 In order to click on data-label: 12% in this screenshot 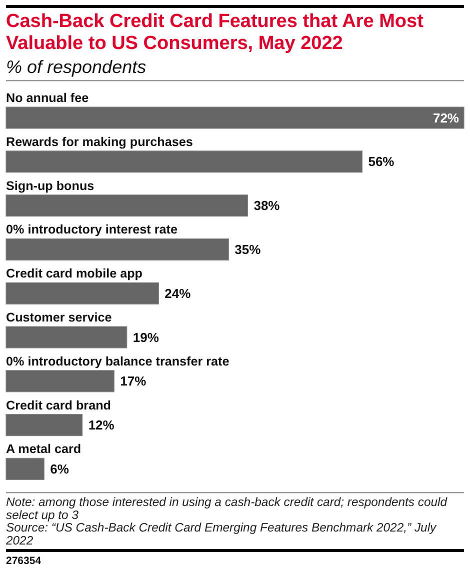, I will do `click(101, 425)`.